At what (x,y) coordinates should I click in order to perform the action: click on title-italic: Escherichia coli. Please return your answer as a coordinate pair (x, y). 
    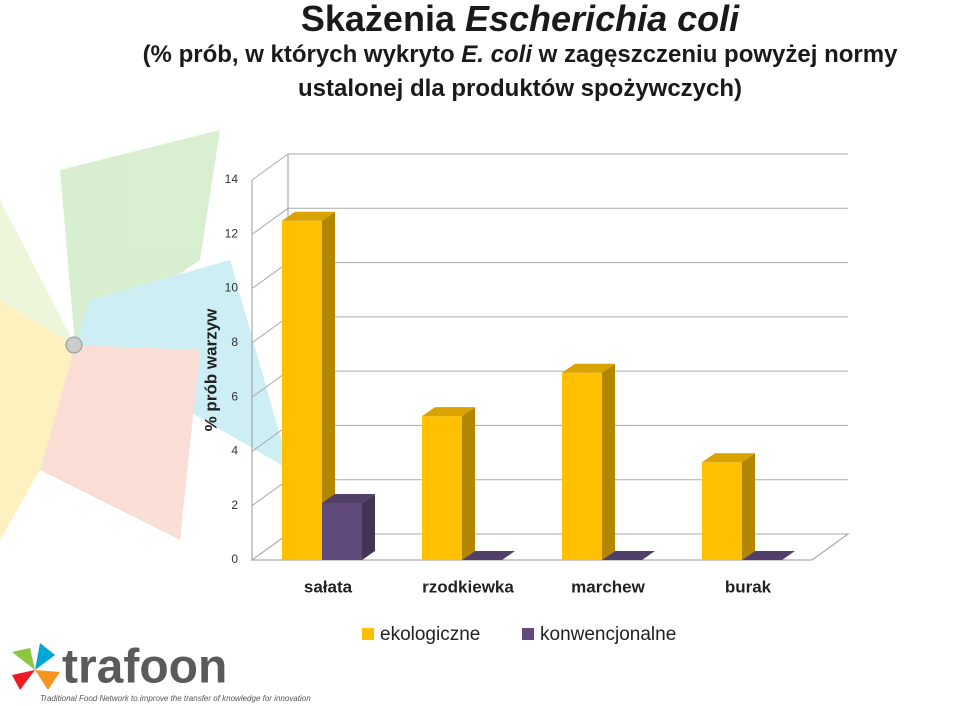
    Looking at the image, I should click on (602, 19).